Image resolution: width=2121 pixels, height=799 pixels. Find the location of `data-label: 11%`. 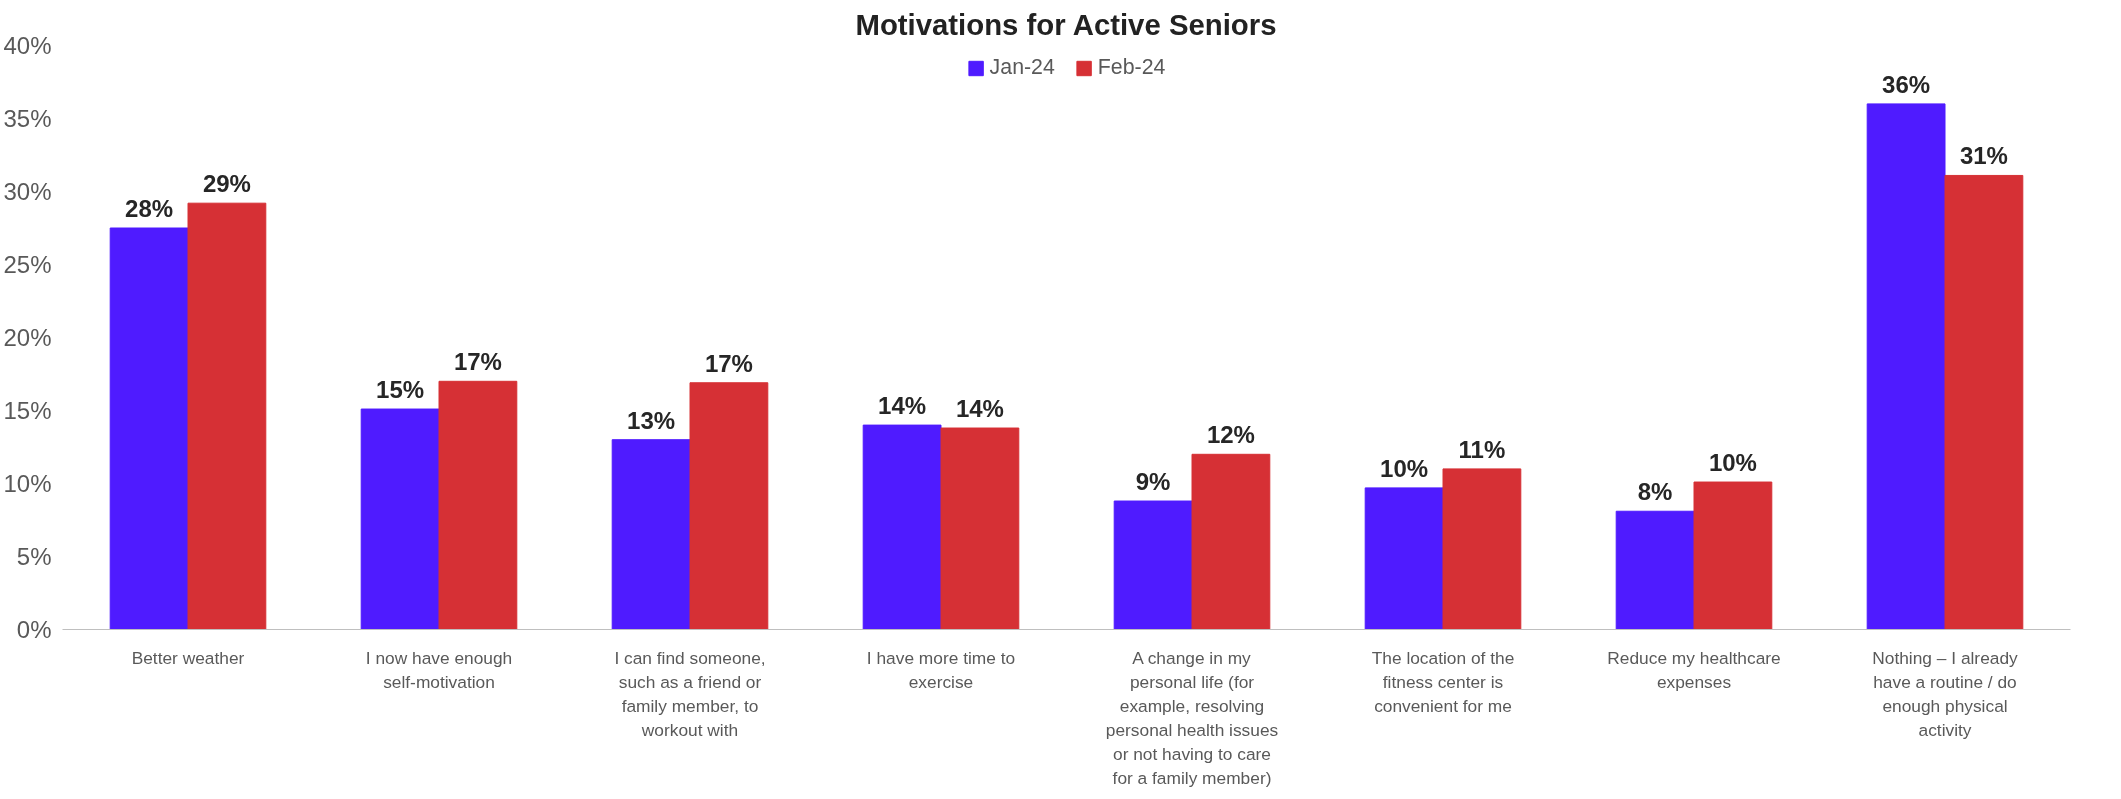

data-label: 11% is located at coordinates (1482, 449).